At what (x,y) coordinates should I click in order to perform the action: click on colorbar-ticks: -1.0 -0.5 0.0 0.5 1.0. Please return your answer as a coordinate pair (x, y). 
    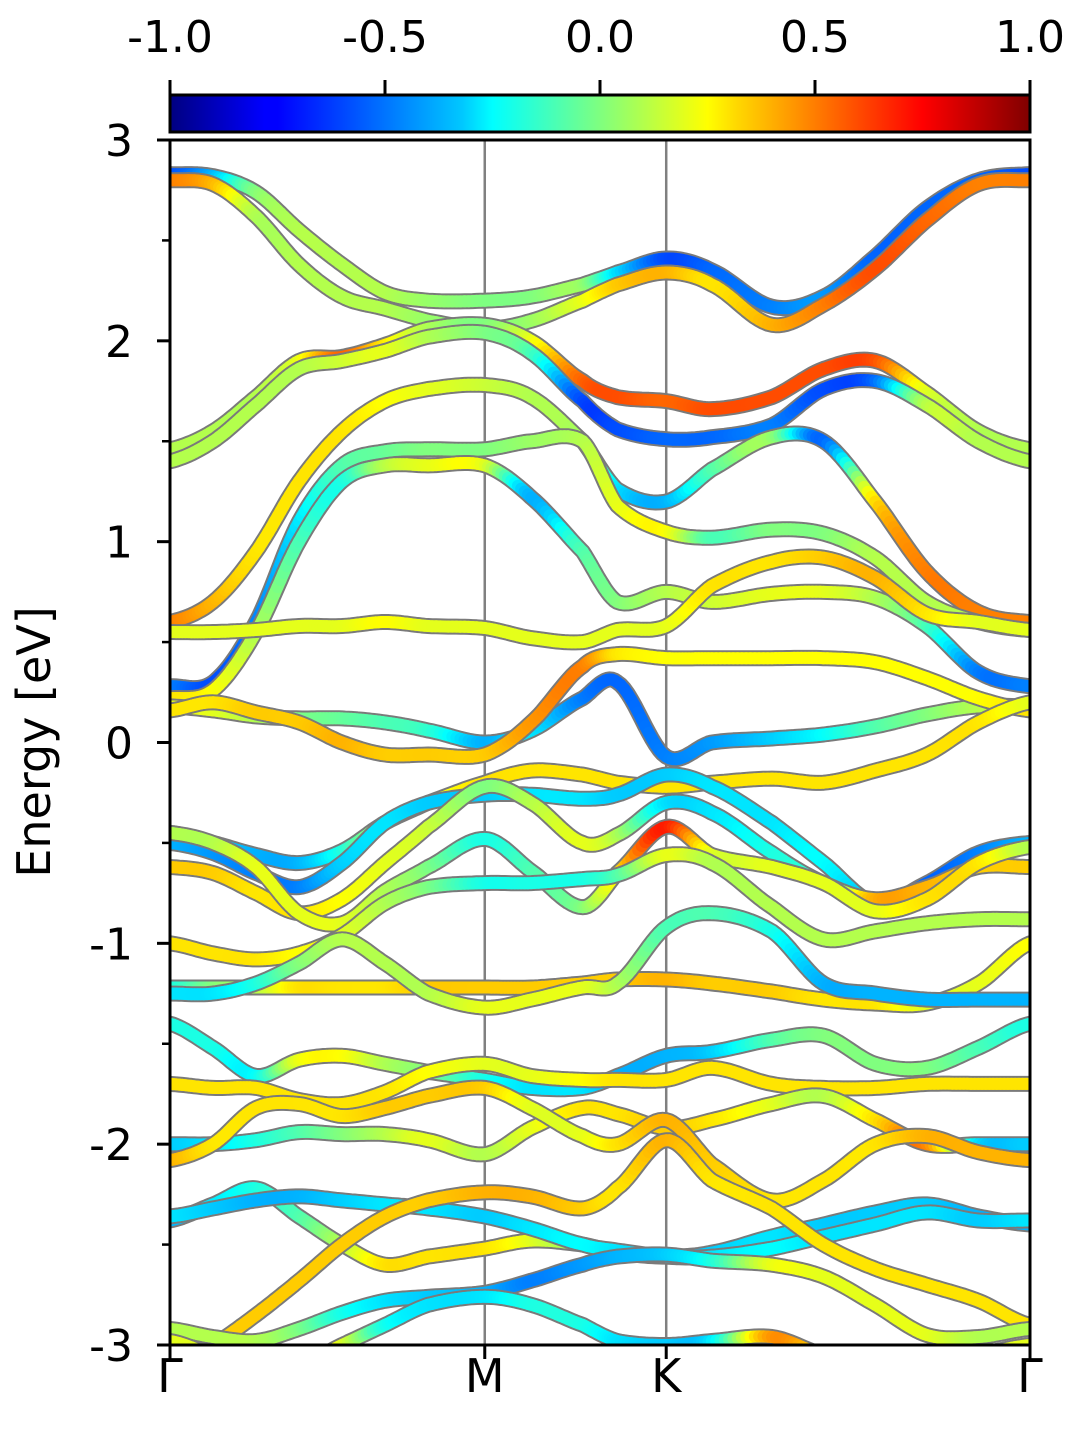
    Looking at the image, I should click on (596, 53).